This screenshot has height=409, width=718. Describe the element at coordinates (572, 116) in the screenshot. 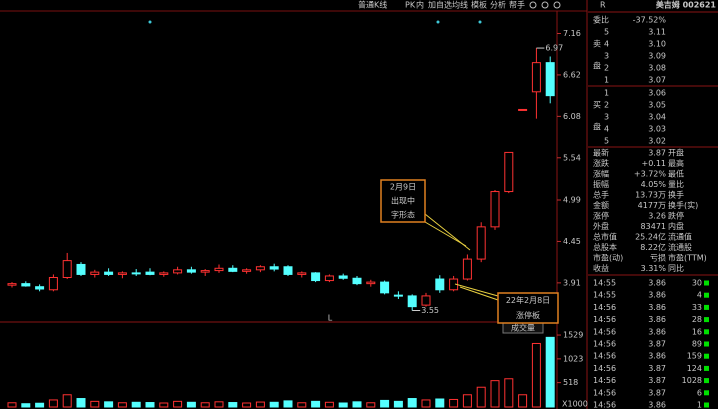

I see `y-tick-label: 6.08` at that location.